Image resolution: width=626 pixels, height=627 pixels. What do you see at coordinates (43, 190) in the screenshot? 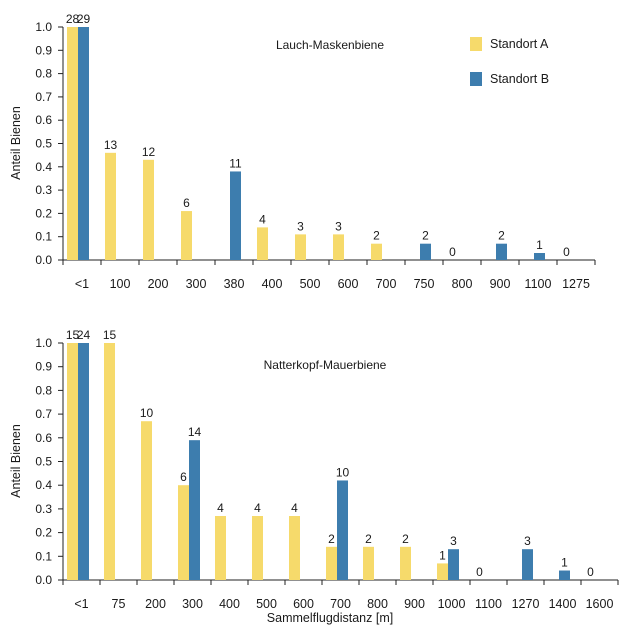
I see `y-tick-label: 0.3` at bounding box center [43, 190].